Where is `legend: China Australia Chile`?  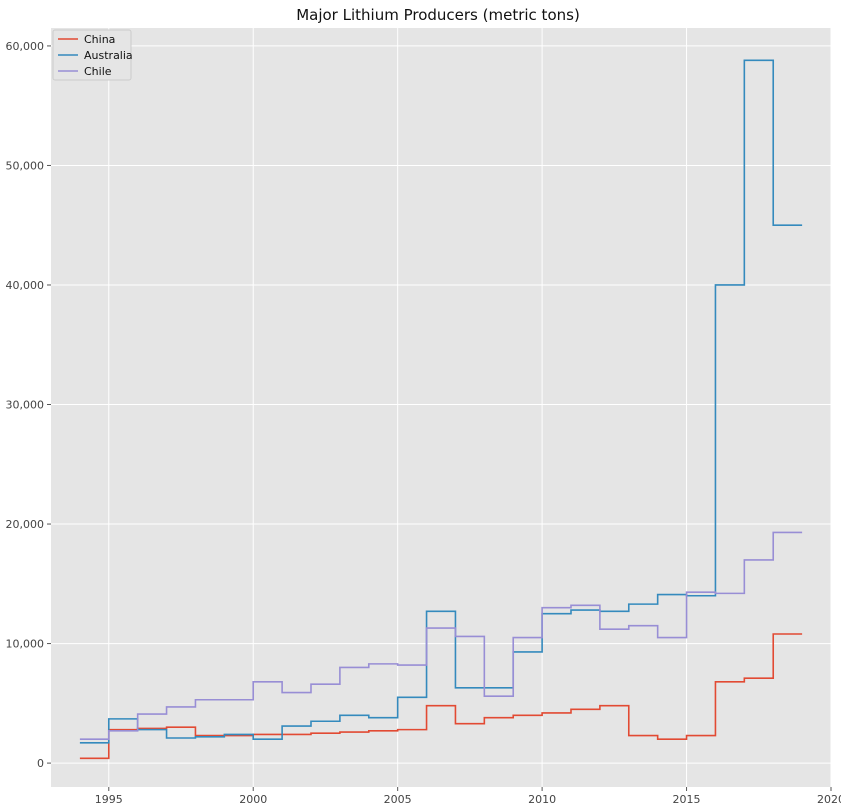 legend: China Australia Chile is located at coordinates (92, 55).